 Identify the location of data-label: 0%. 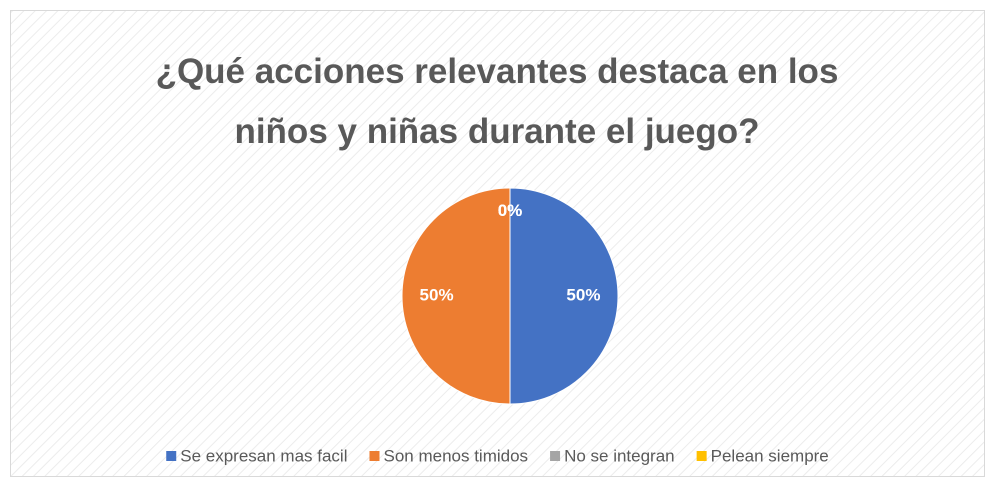
(510, 210).